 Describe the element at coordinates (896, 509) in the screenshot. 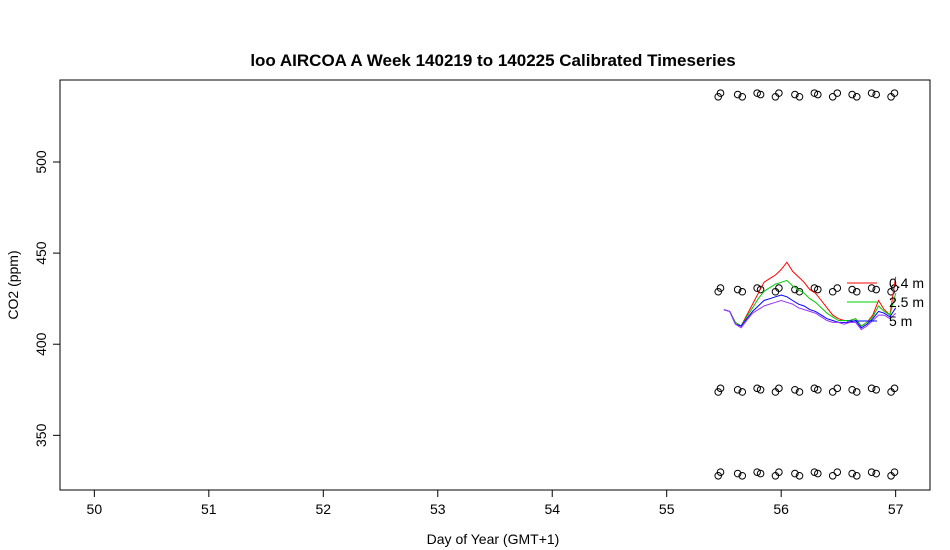

I see `x-tick-label: 57` at that location.